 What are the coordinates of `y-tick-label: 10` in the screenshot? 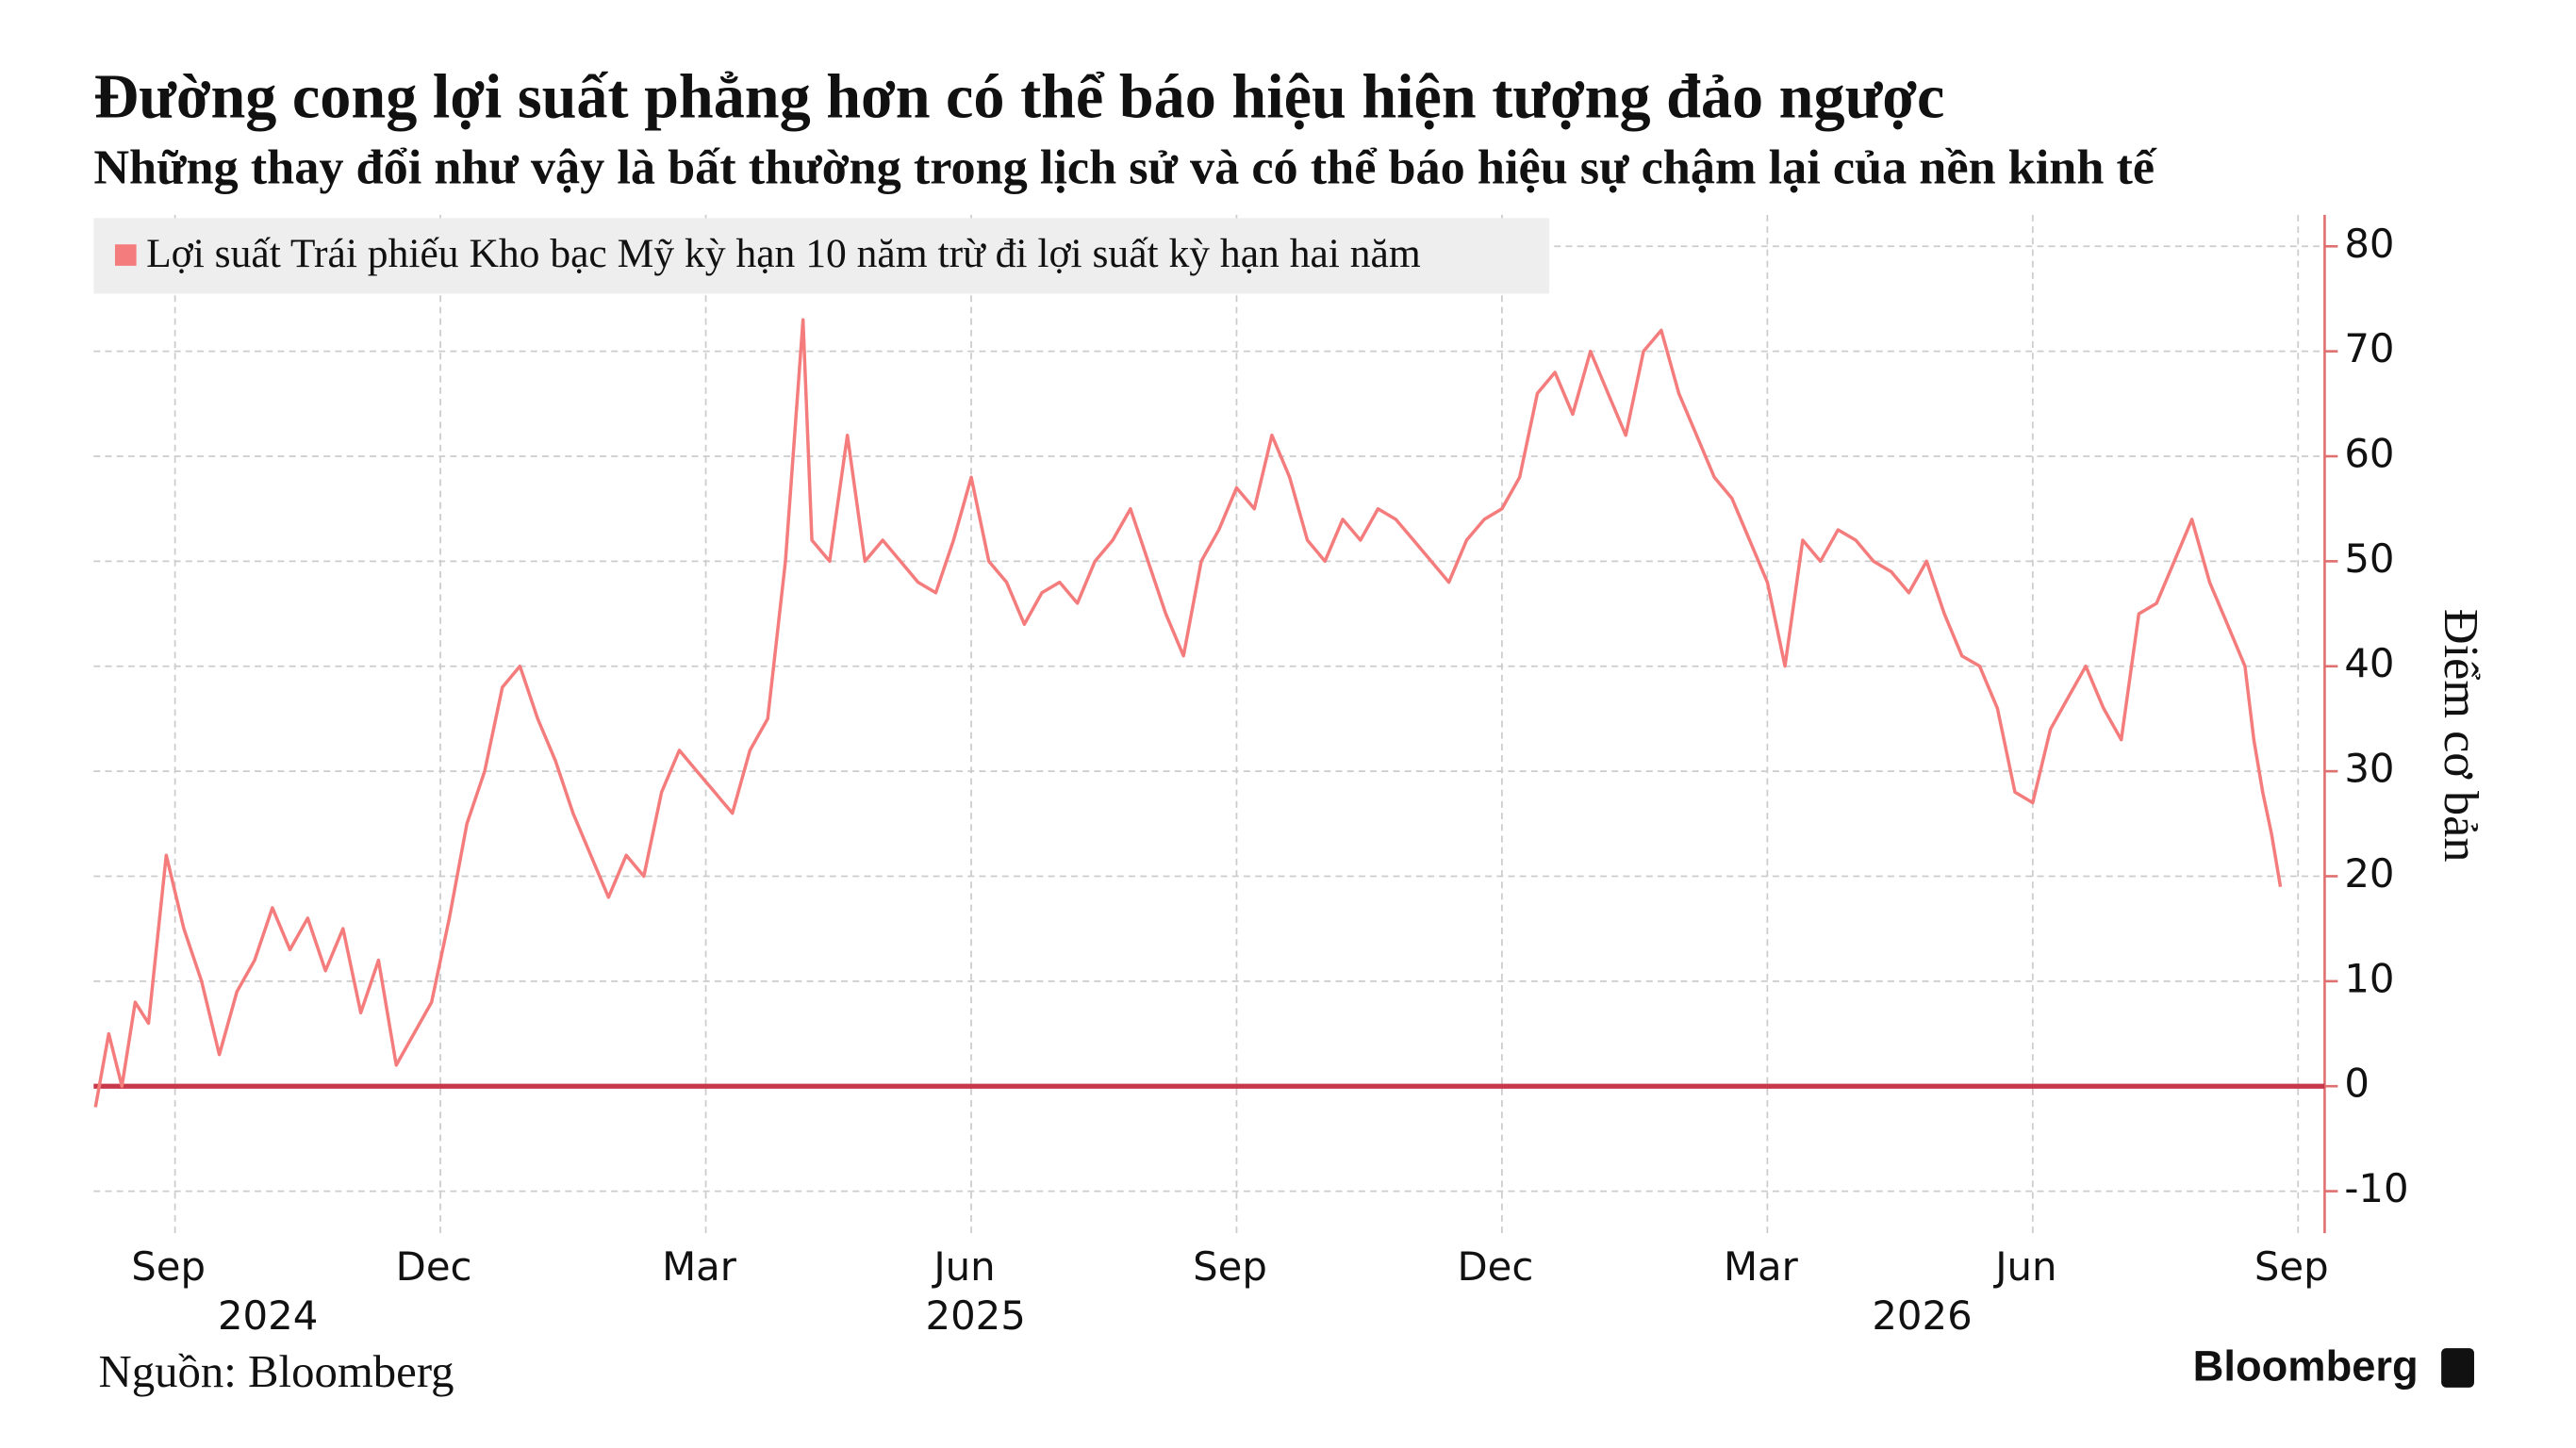 It's located at (2369, 978).